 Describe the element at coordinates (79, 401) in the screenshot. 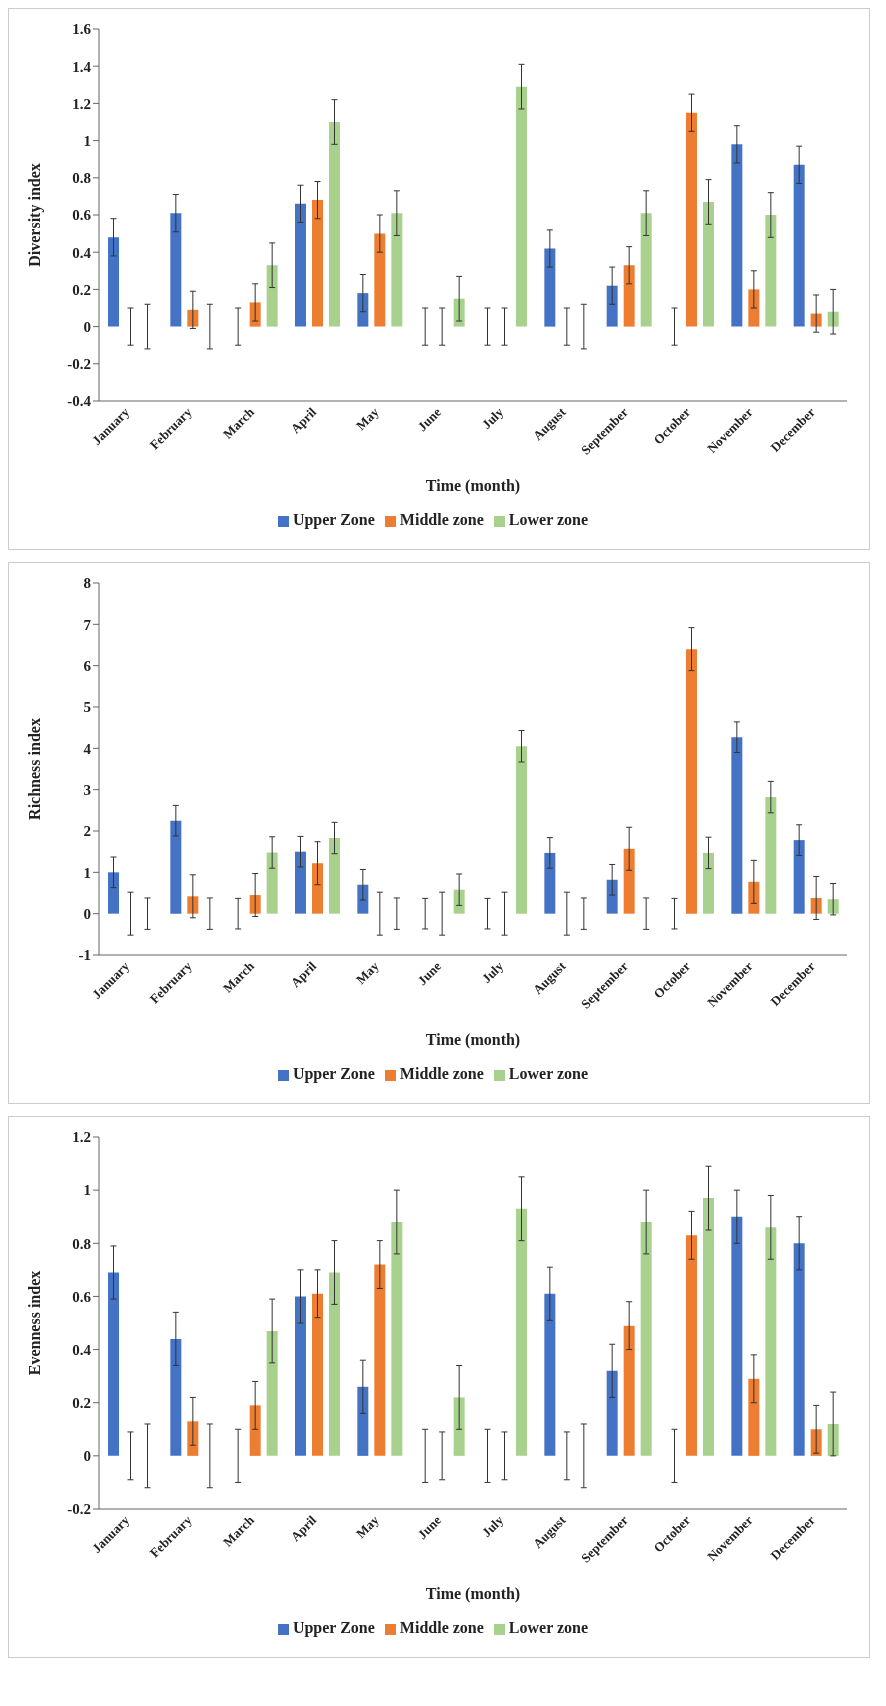

I see `y-tick-label: -0.4` at that location.